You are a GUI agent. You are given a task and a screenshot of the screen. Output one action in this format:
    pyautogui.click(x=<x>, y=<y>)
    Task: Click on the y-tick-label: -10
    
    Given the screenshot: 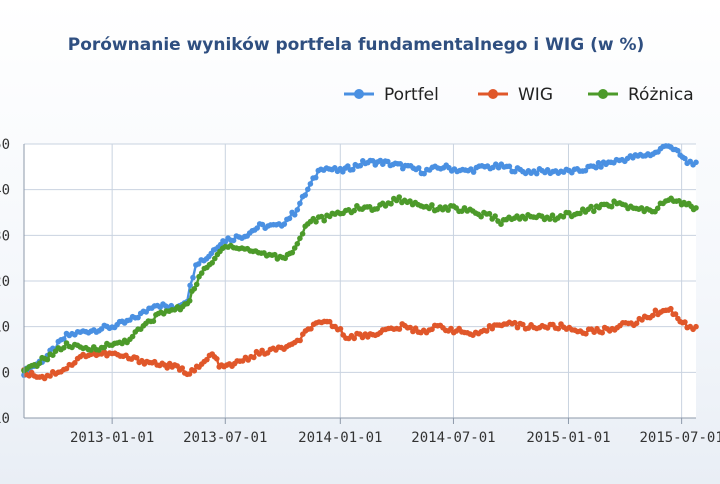 What is the action you would take?
    pyautogui.click(x=5, y=419)
    